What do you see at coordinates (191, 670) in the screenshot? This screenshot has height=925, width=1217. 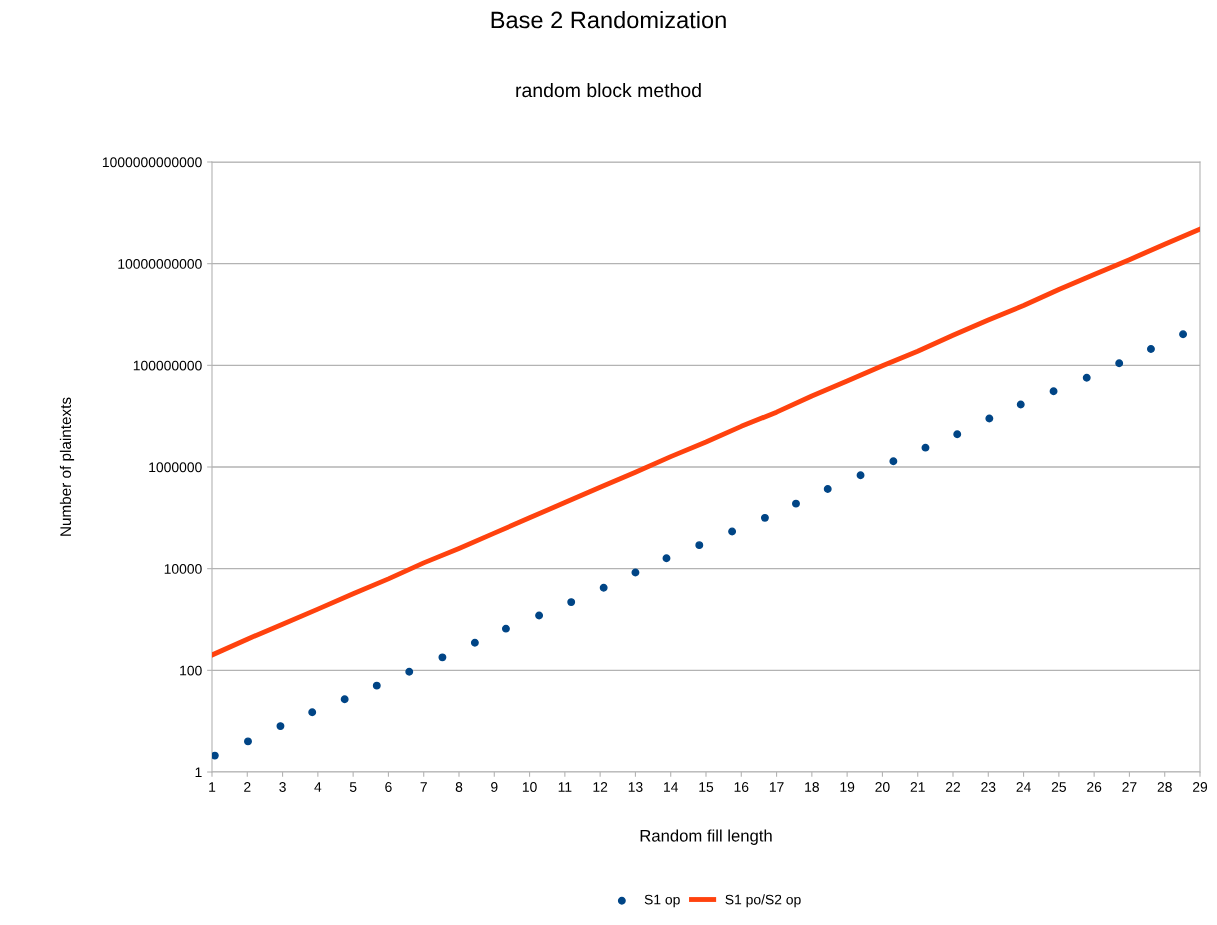 I see `y-tick-label: 100` at bounding box center [191, 670].